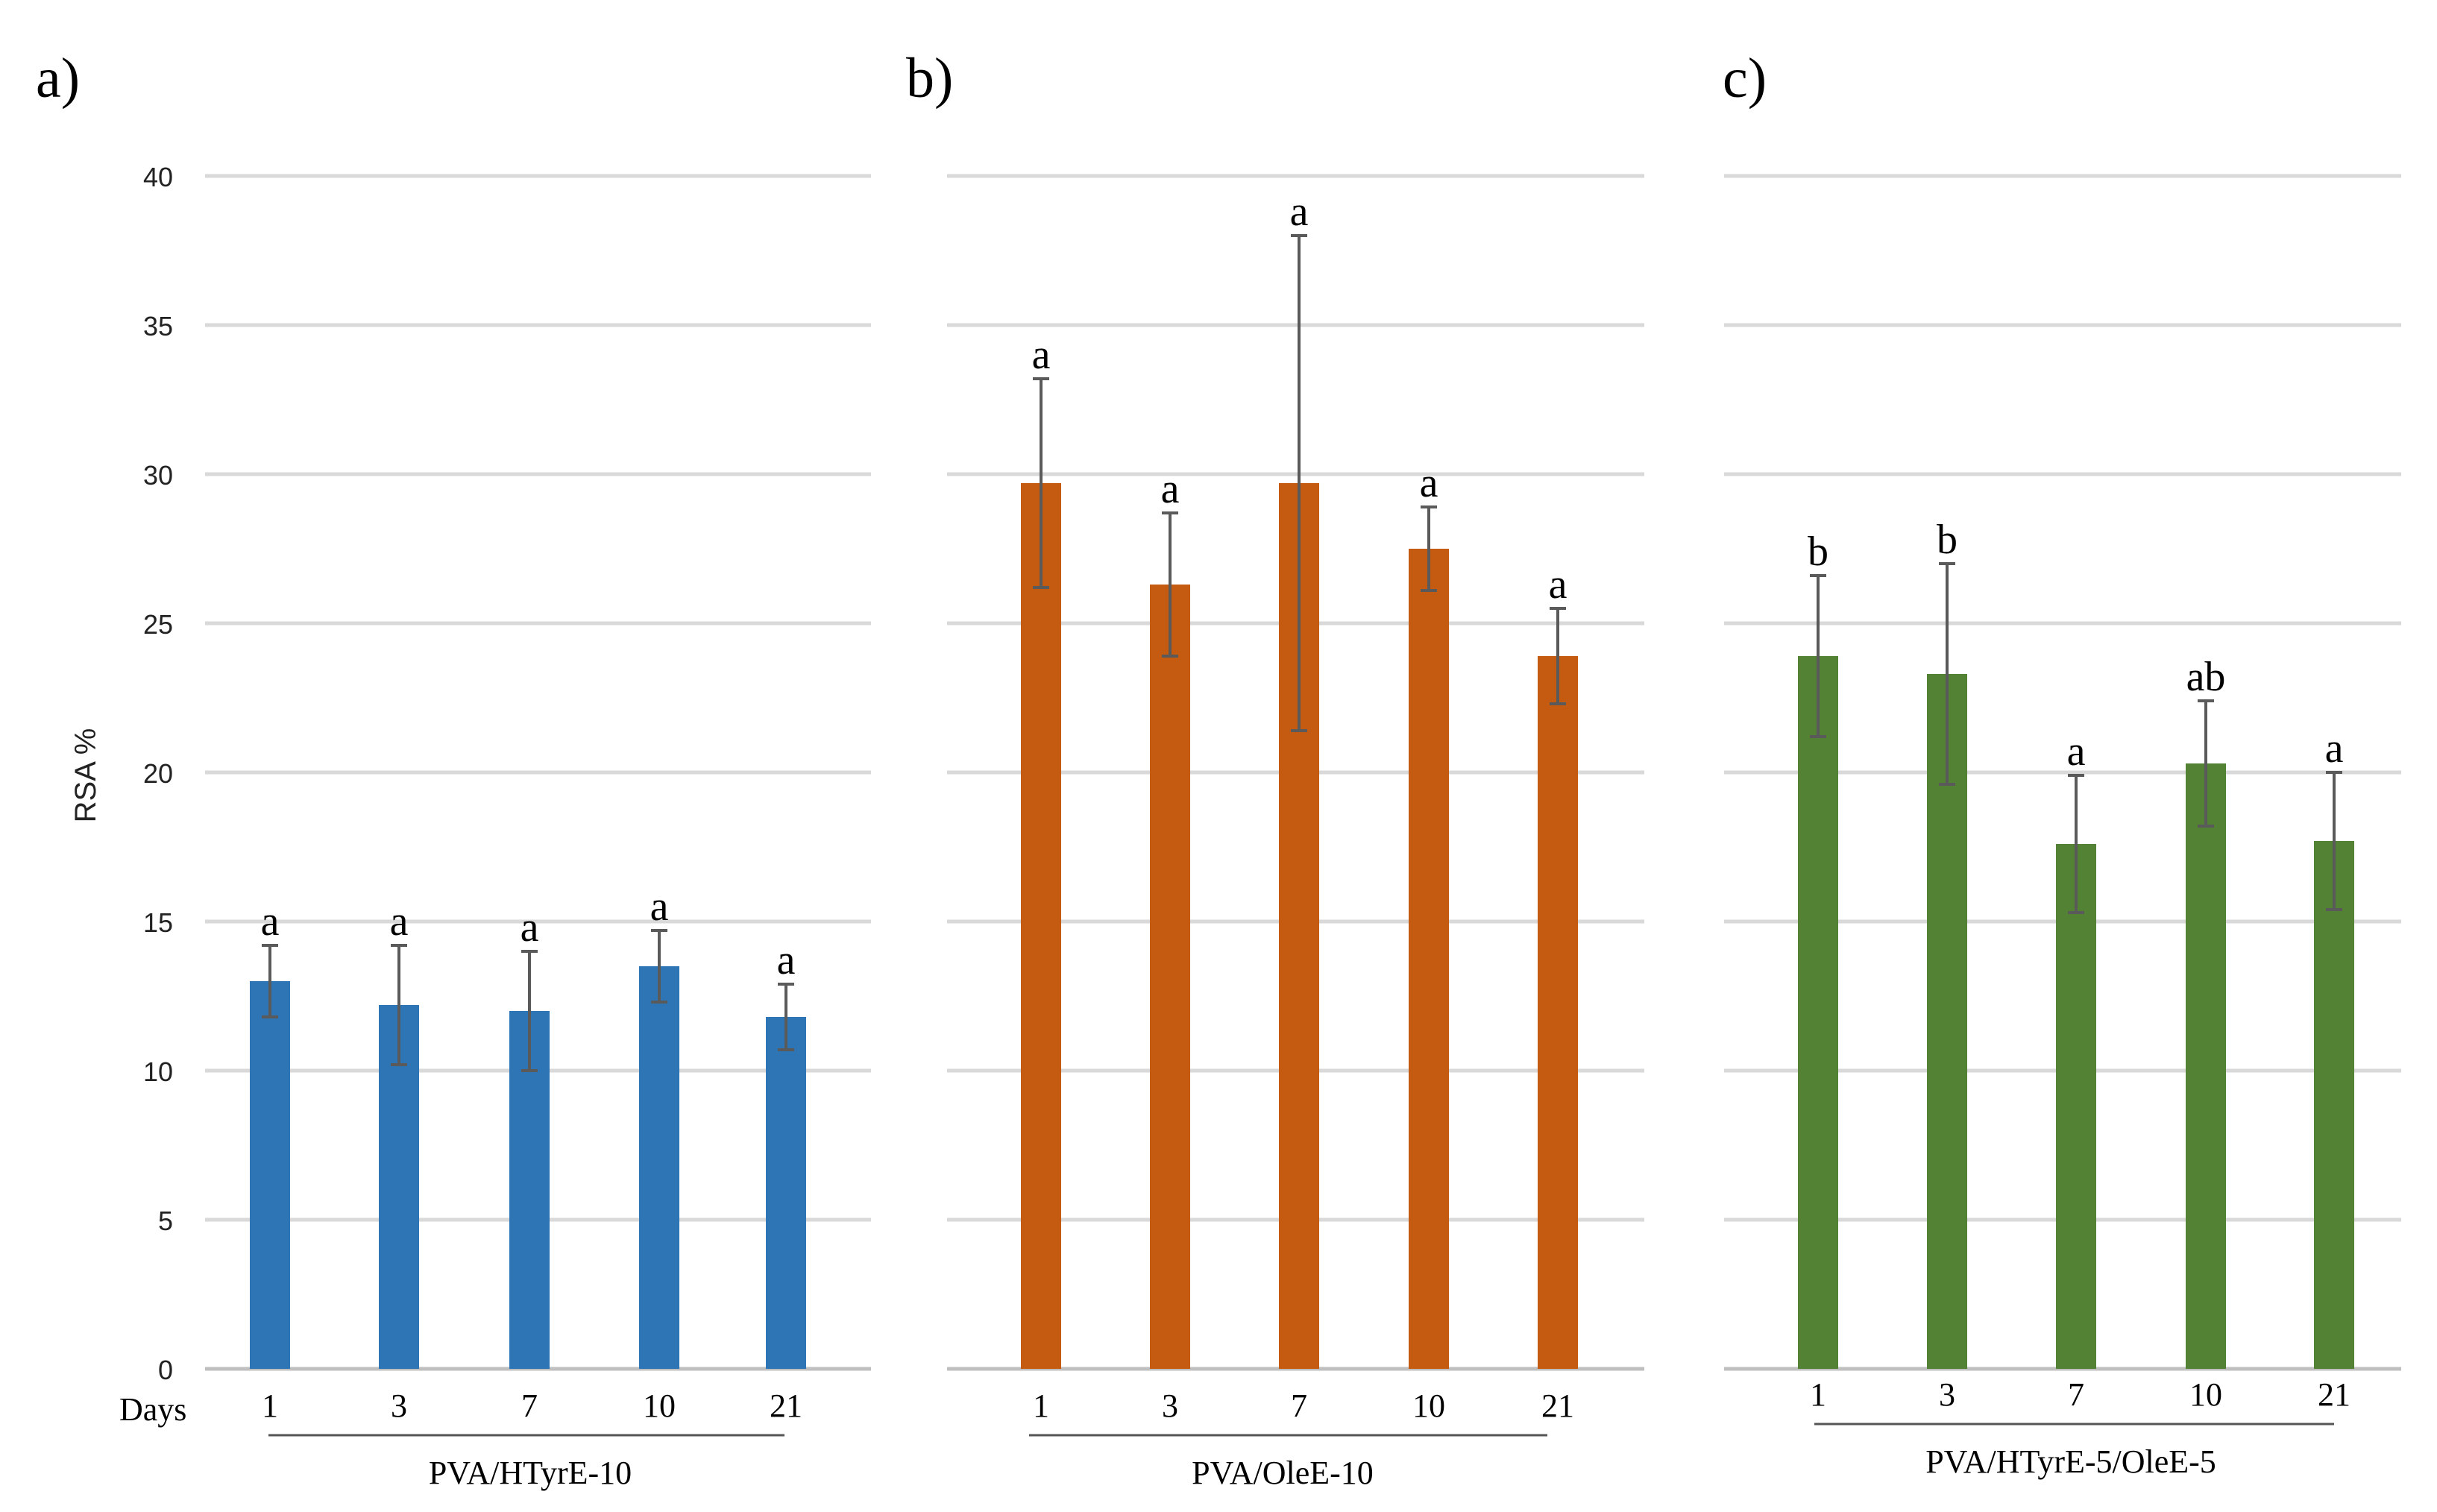 This screenshot has height=1512, width=2437. Describe the element at coordinates (1283, 1473) in the screenshot. I see `group-label: PVA/OleE-10` at that location.